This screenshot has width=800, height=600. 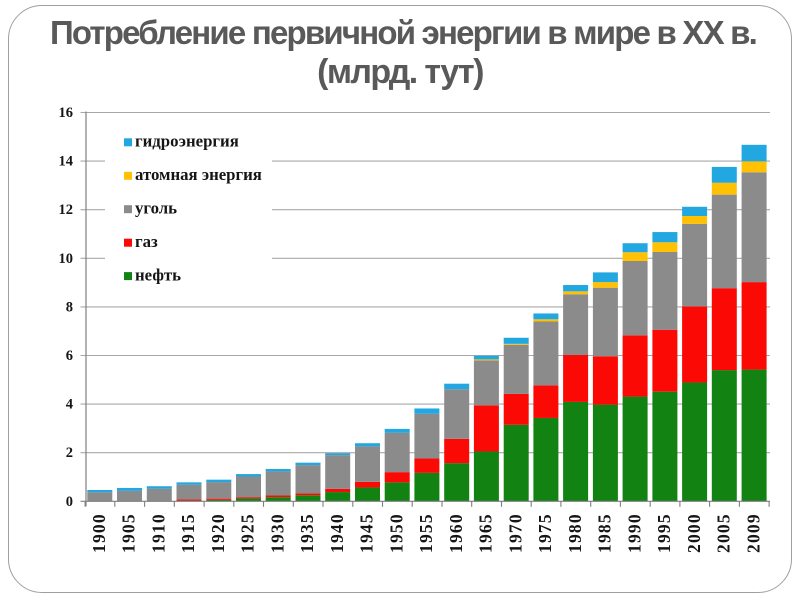 I want to click on svg-text: нефть, so click(x=158, y=275).